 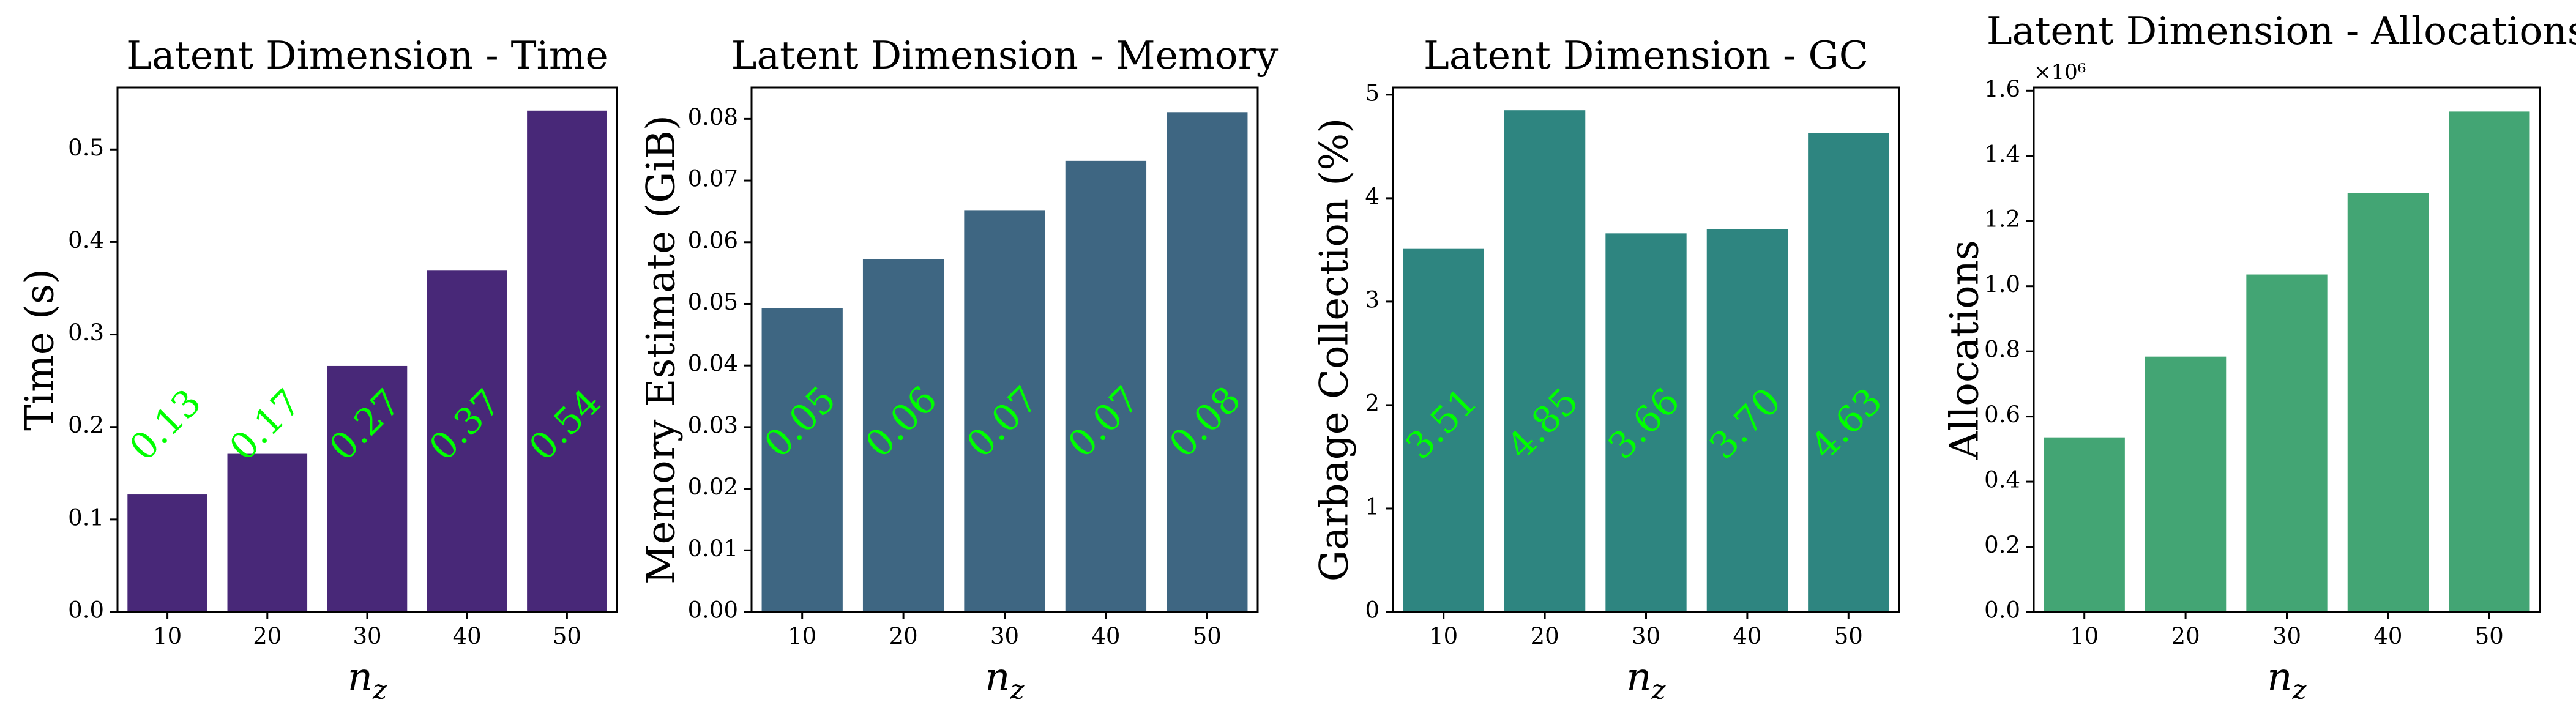 I want to click on y-tick-label: 0.06, so click(x=713, y=240).